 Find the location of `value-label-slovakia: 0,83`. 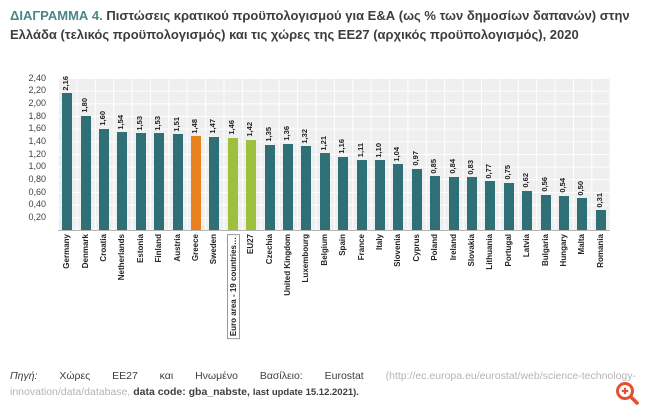

value-label-slovakia: 0,83 is located at coordinates (470, 167).